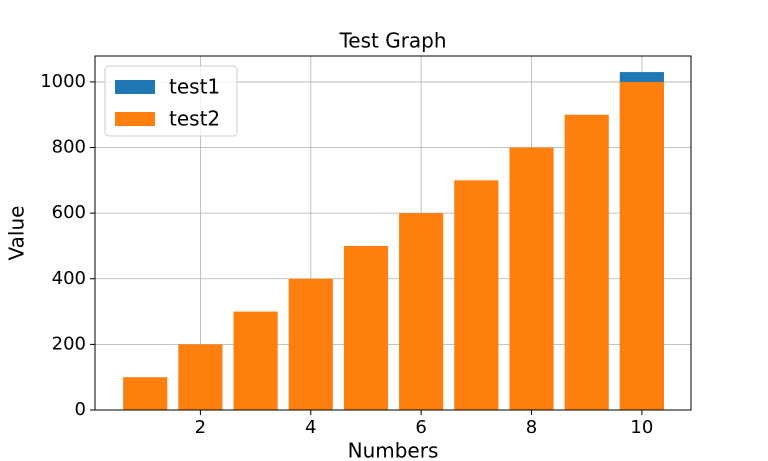  Describe the element at coordinates (420, 427) in the screenshot. I see `x-tick-label: 6` at that location.